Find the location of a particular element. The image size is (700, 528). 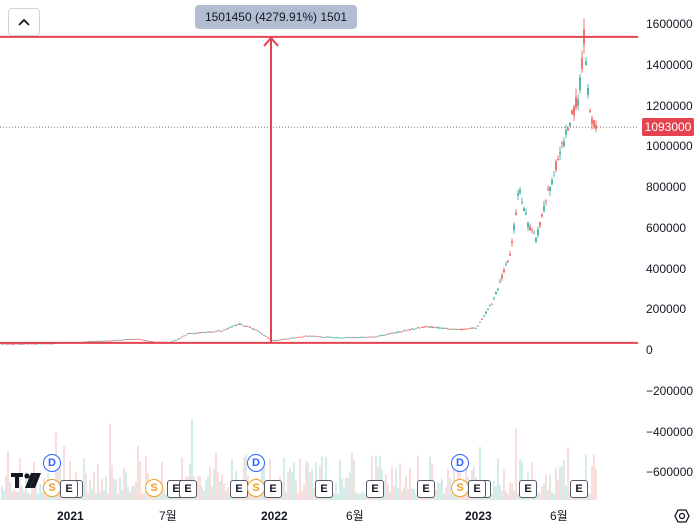

x-tick-label: 2023 is located at coordinates (478, 516).